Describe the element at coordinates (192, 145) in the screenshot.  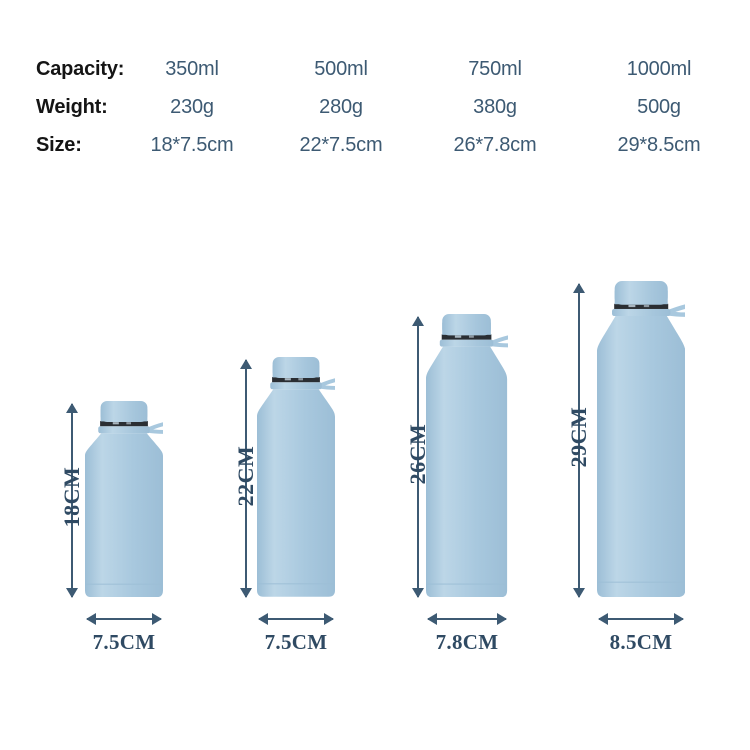
I see `spec-value-size-350: 18*7.5cm` at that location.